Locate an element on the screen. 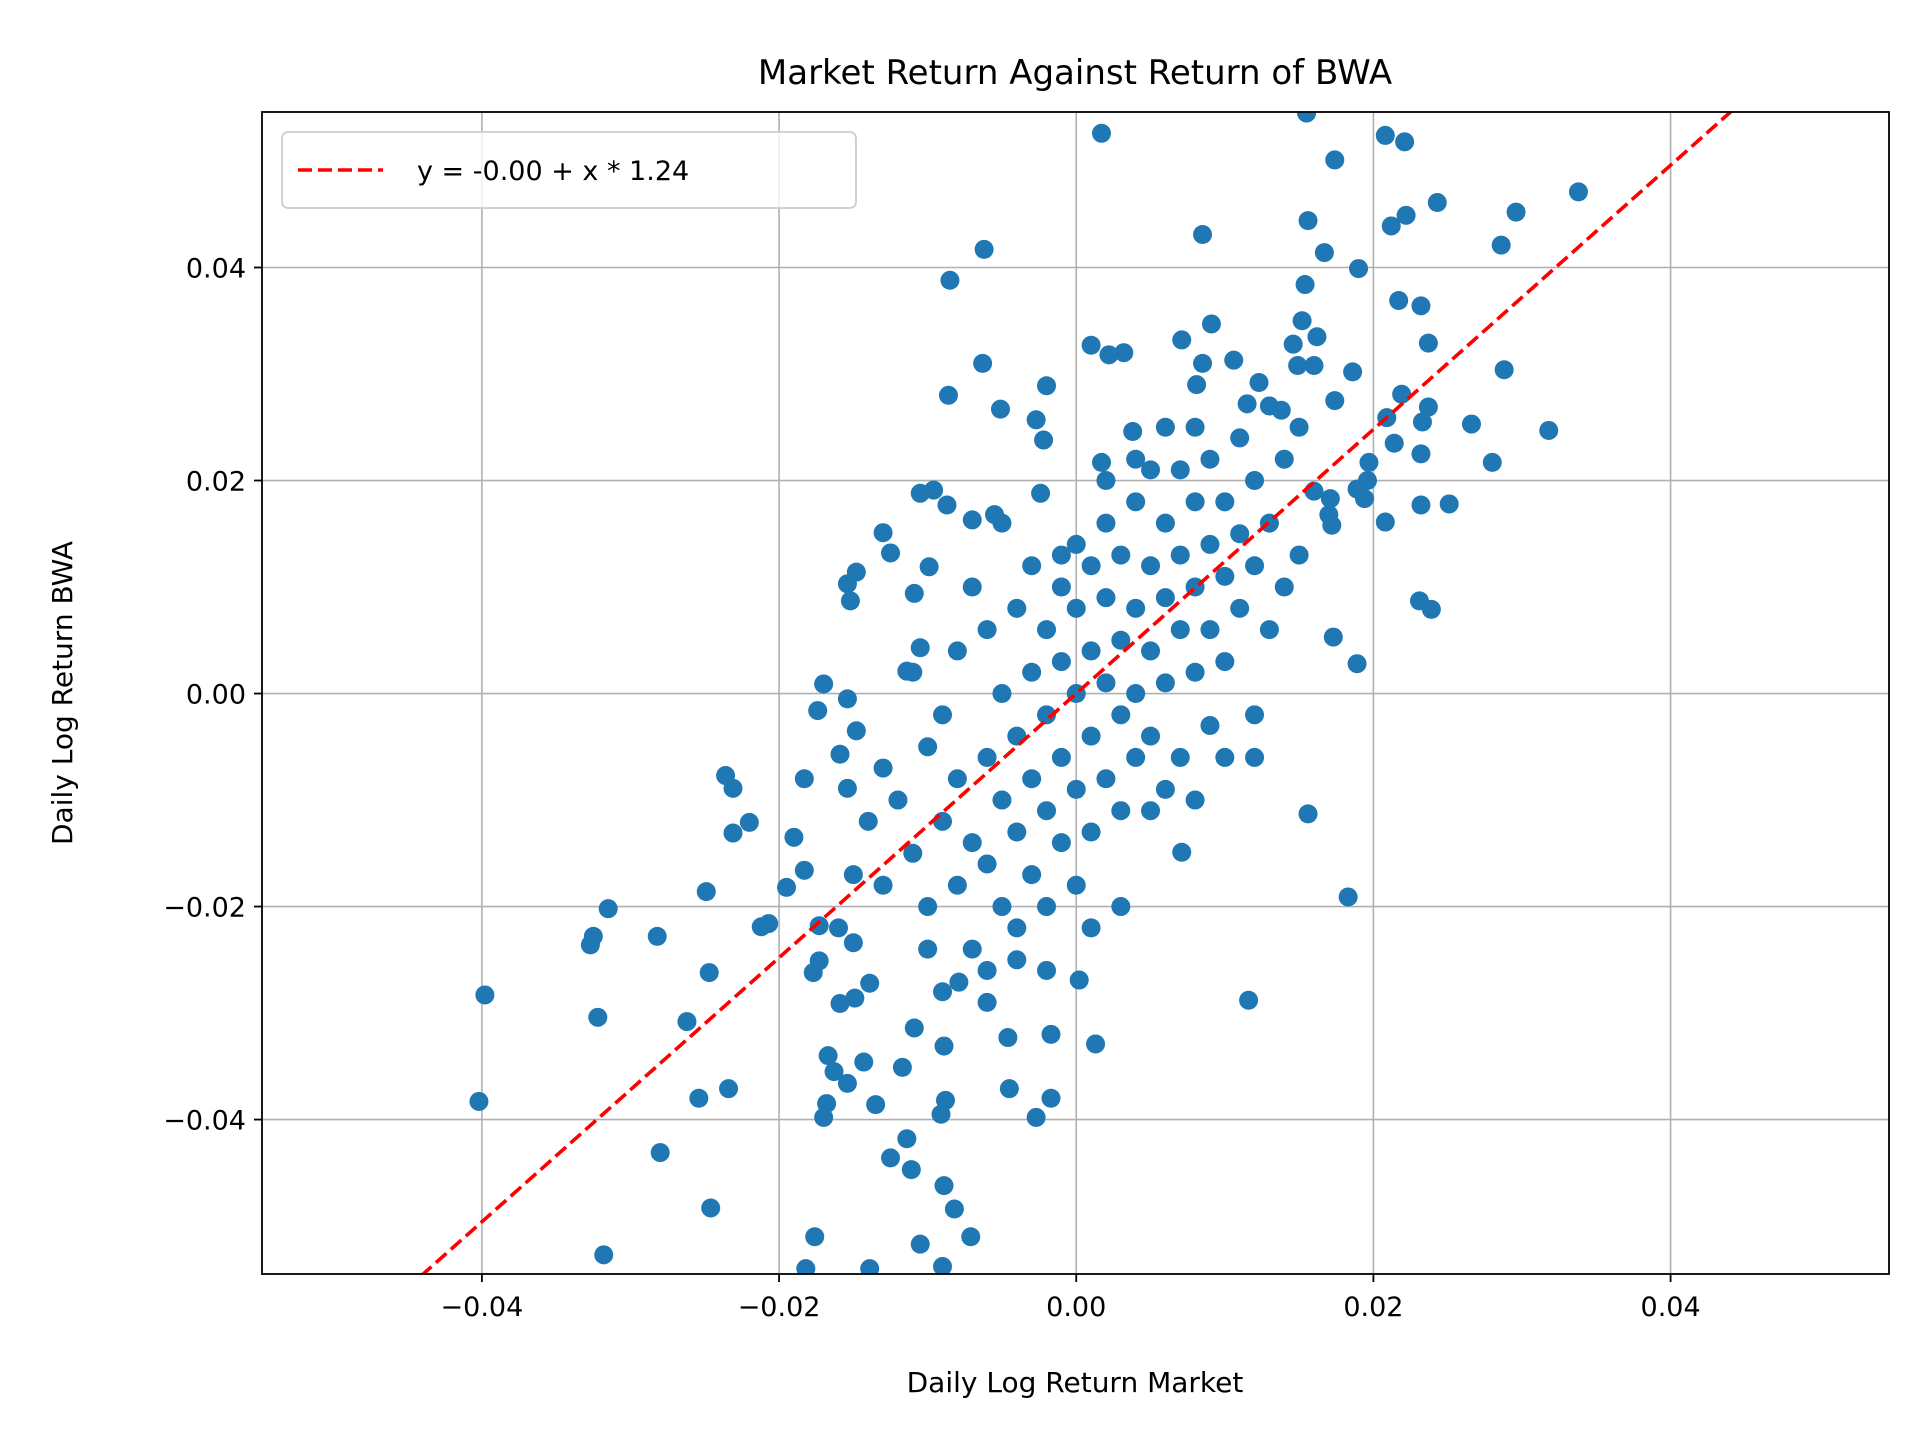 The image size is (1920, 1440). chart-title: Market Return Against Return of BWA is located at coordinates (1075, 73).